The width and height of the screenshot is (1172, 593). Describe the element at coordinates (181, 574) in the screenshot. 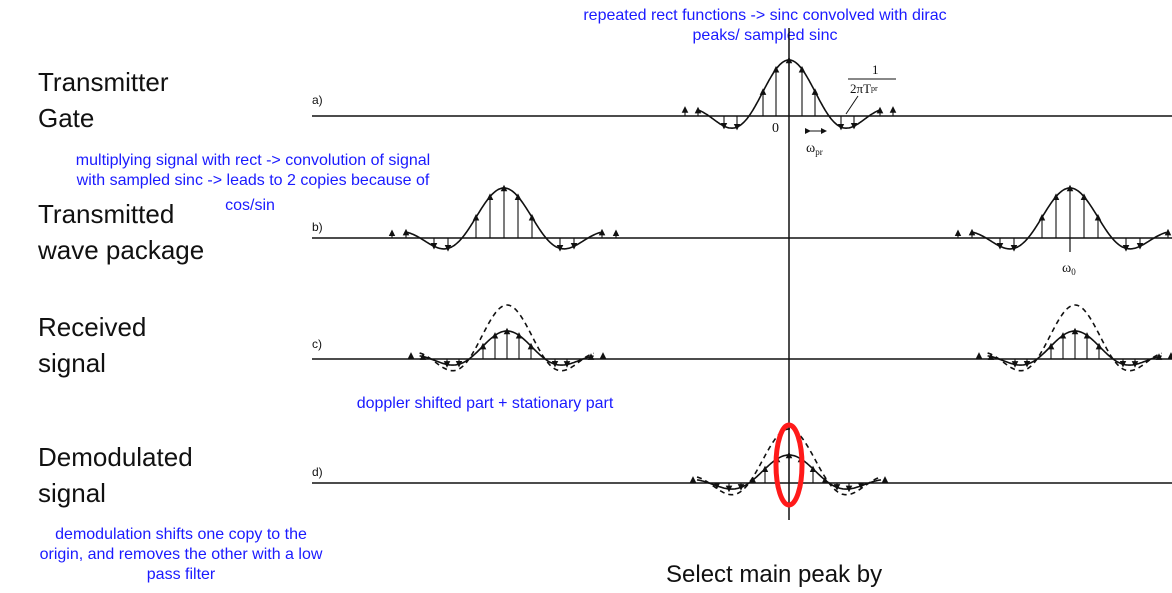

I see `annotation-line: pass filter` at that location.